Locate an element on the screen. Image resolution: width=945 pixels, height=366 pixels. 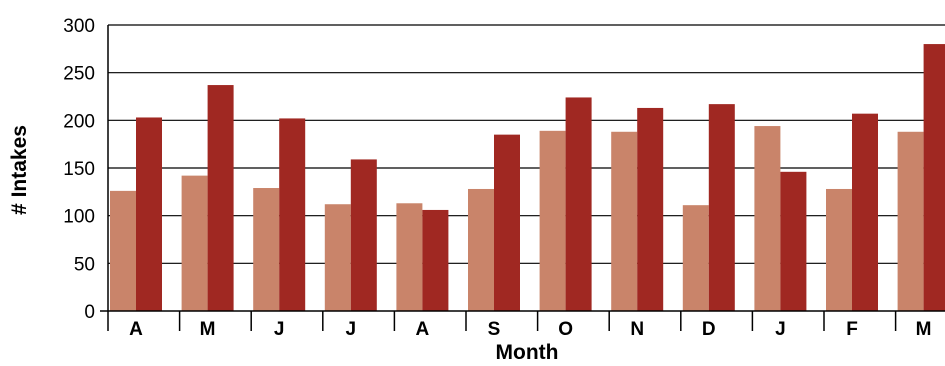
x-category-label: F is located at coordinates (852, 329).